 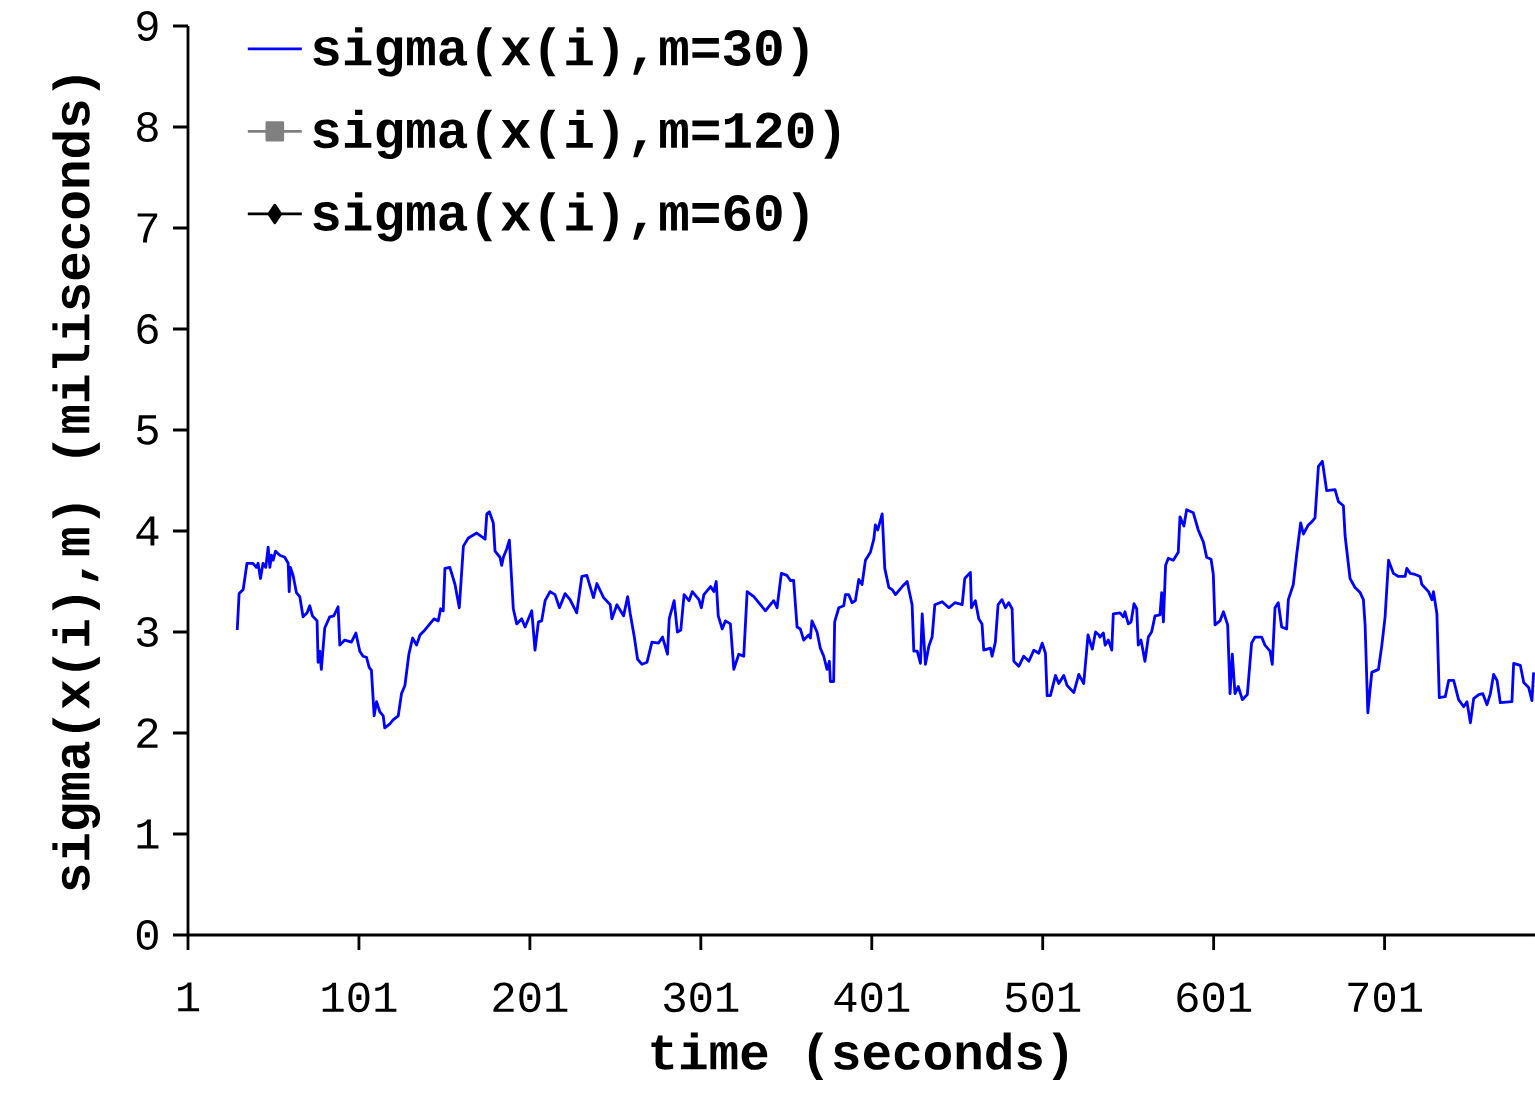 I want to click on x-axis-title: time (seconds), so click(x=859, y=1056).